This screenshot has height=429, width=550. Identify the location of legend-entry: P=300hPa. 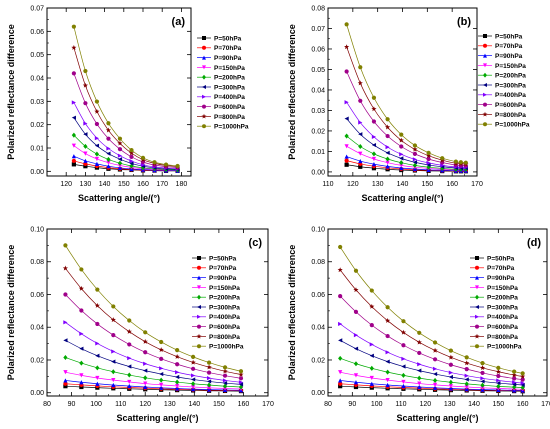
(229, 87).